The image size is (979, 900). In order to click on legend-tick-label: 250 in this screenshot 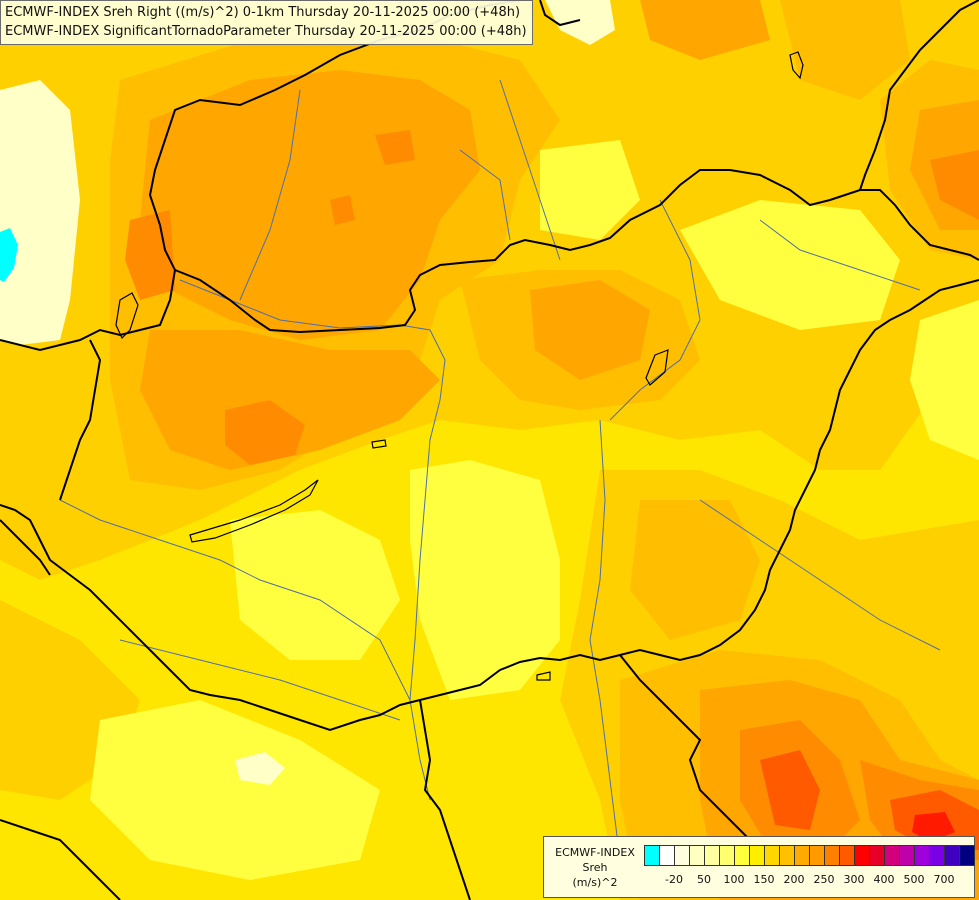, I will do `click(824, 879)`.